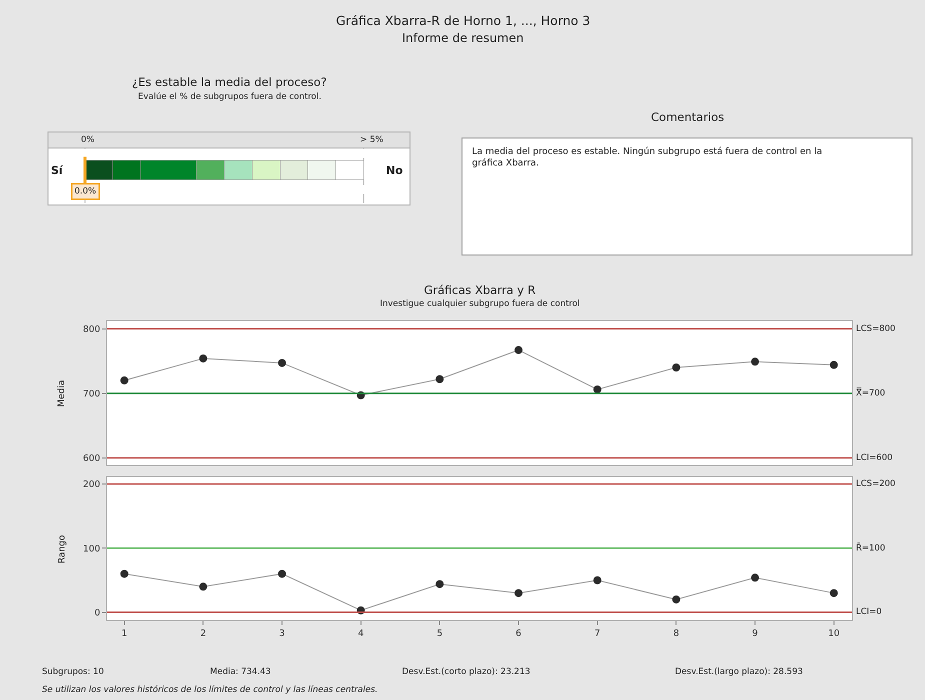 The height and width of the screenshot is (700, 925). I want to click on y-tick-label: 100, so click(91, 549).